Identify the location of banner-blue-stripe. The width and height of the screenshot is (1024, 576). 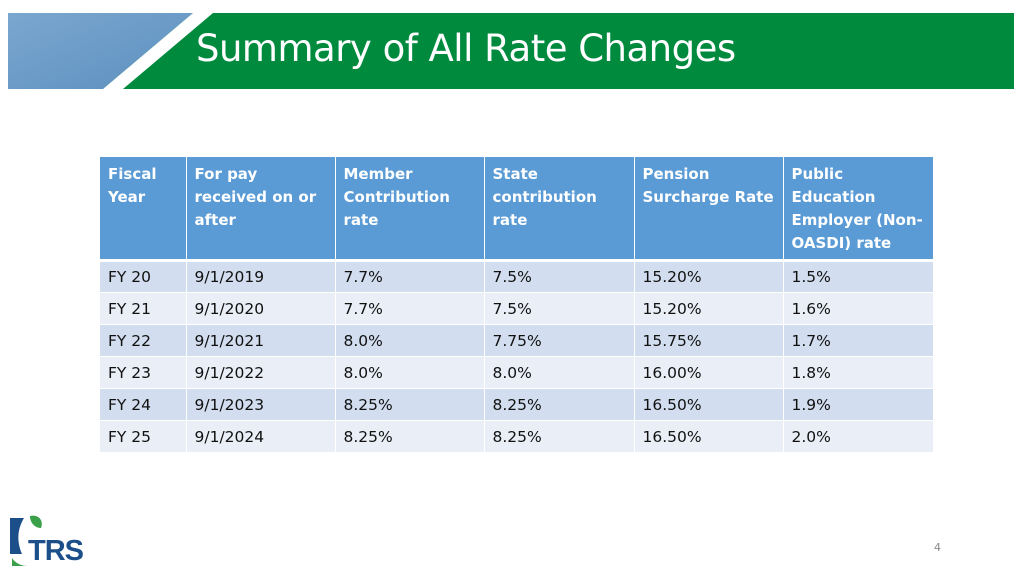
(110, 51).